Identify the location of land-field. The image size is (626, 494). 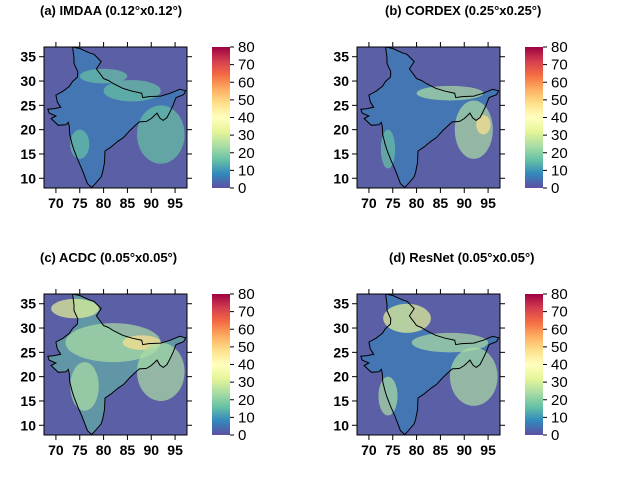
(429, 117).